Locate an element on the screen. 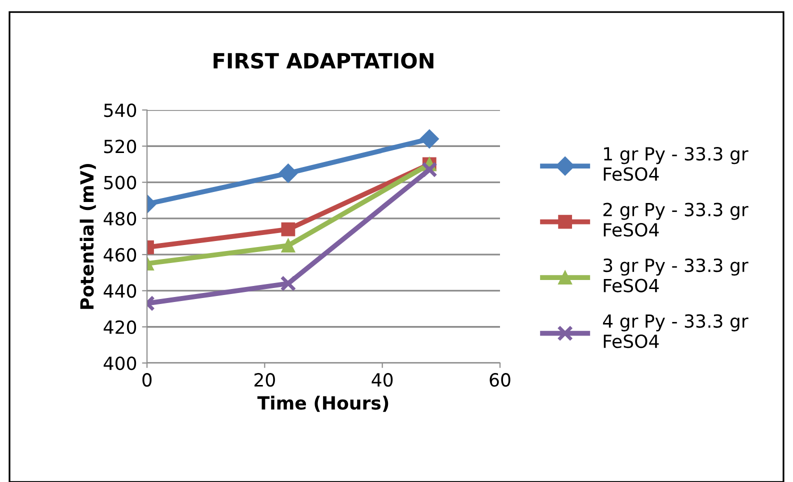  x-axis-title: Time (Hours) is located at coordinates (322, 404).